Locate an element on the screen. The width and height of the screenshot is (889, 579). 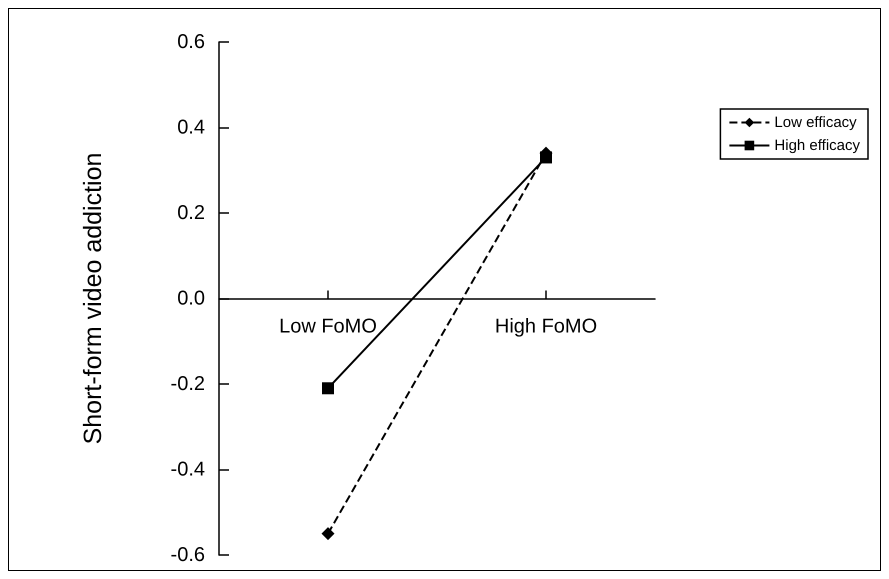
y-tick-label: 0.0 is located at coordinates (191, 299).